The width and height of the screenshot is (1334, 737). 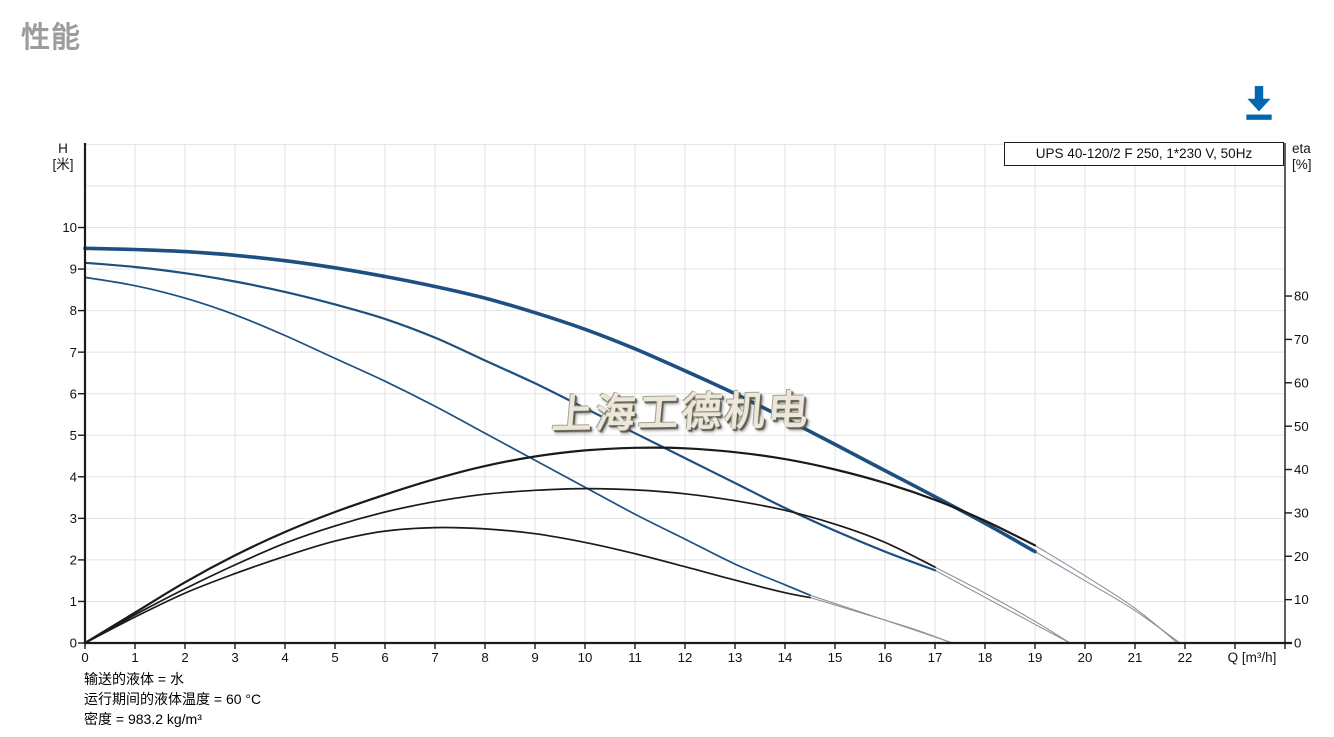 What do you see at coordinates (73, 643) in the screenshot?
I see `y-left-tick-label: 0` at bounding box center [73, 643].